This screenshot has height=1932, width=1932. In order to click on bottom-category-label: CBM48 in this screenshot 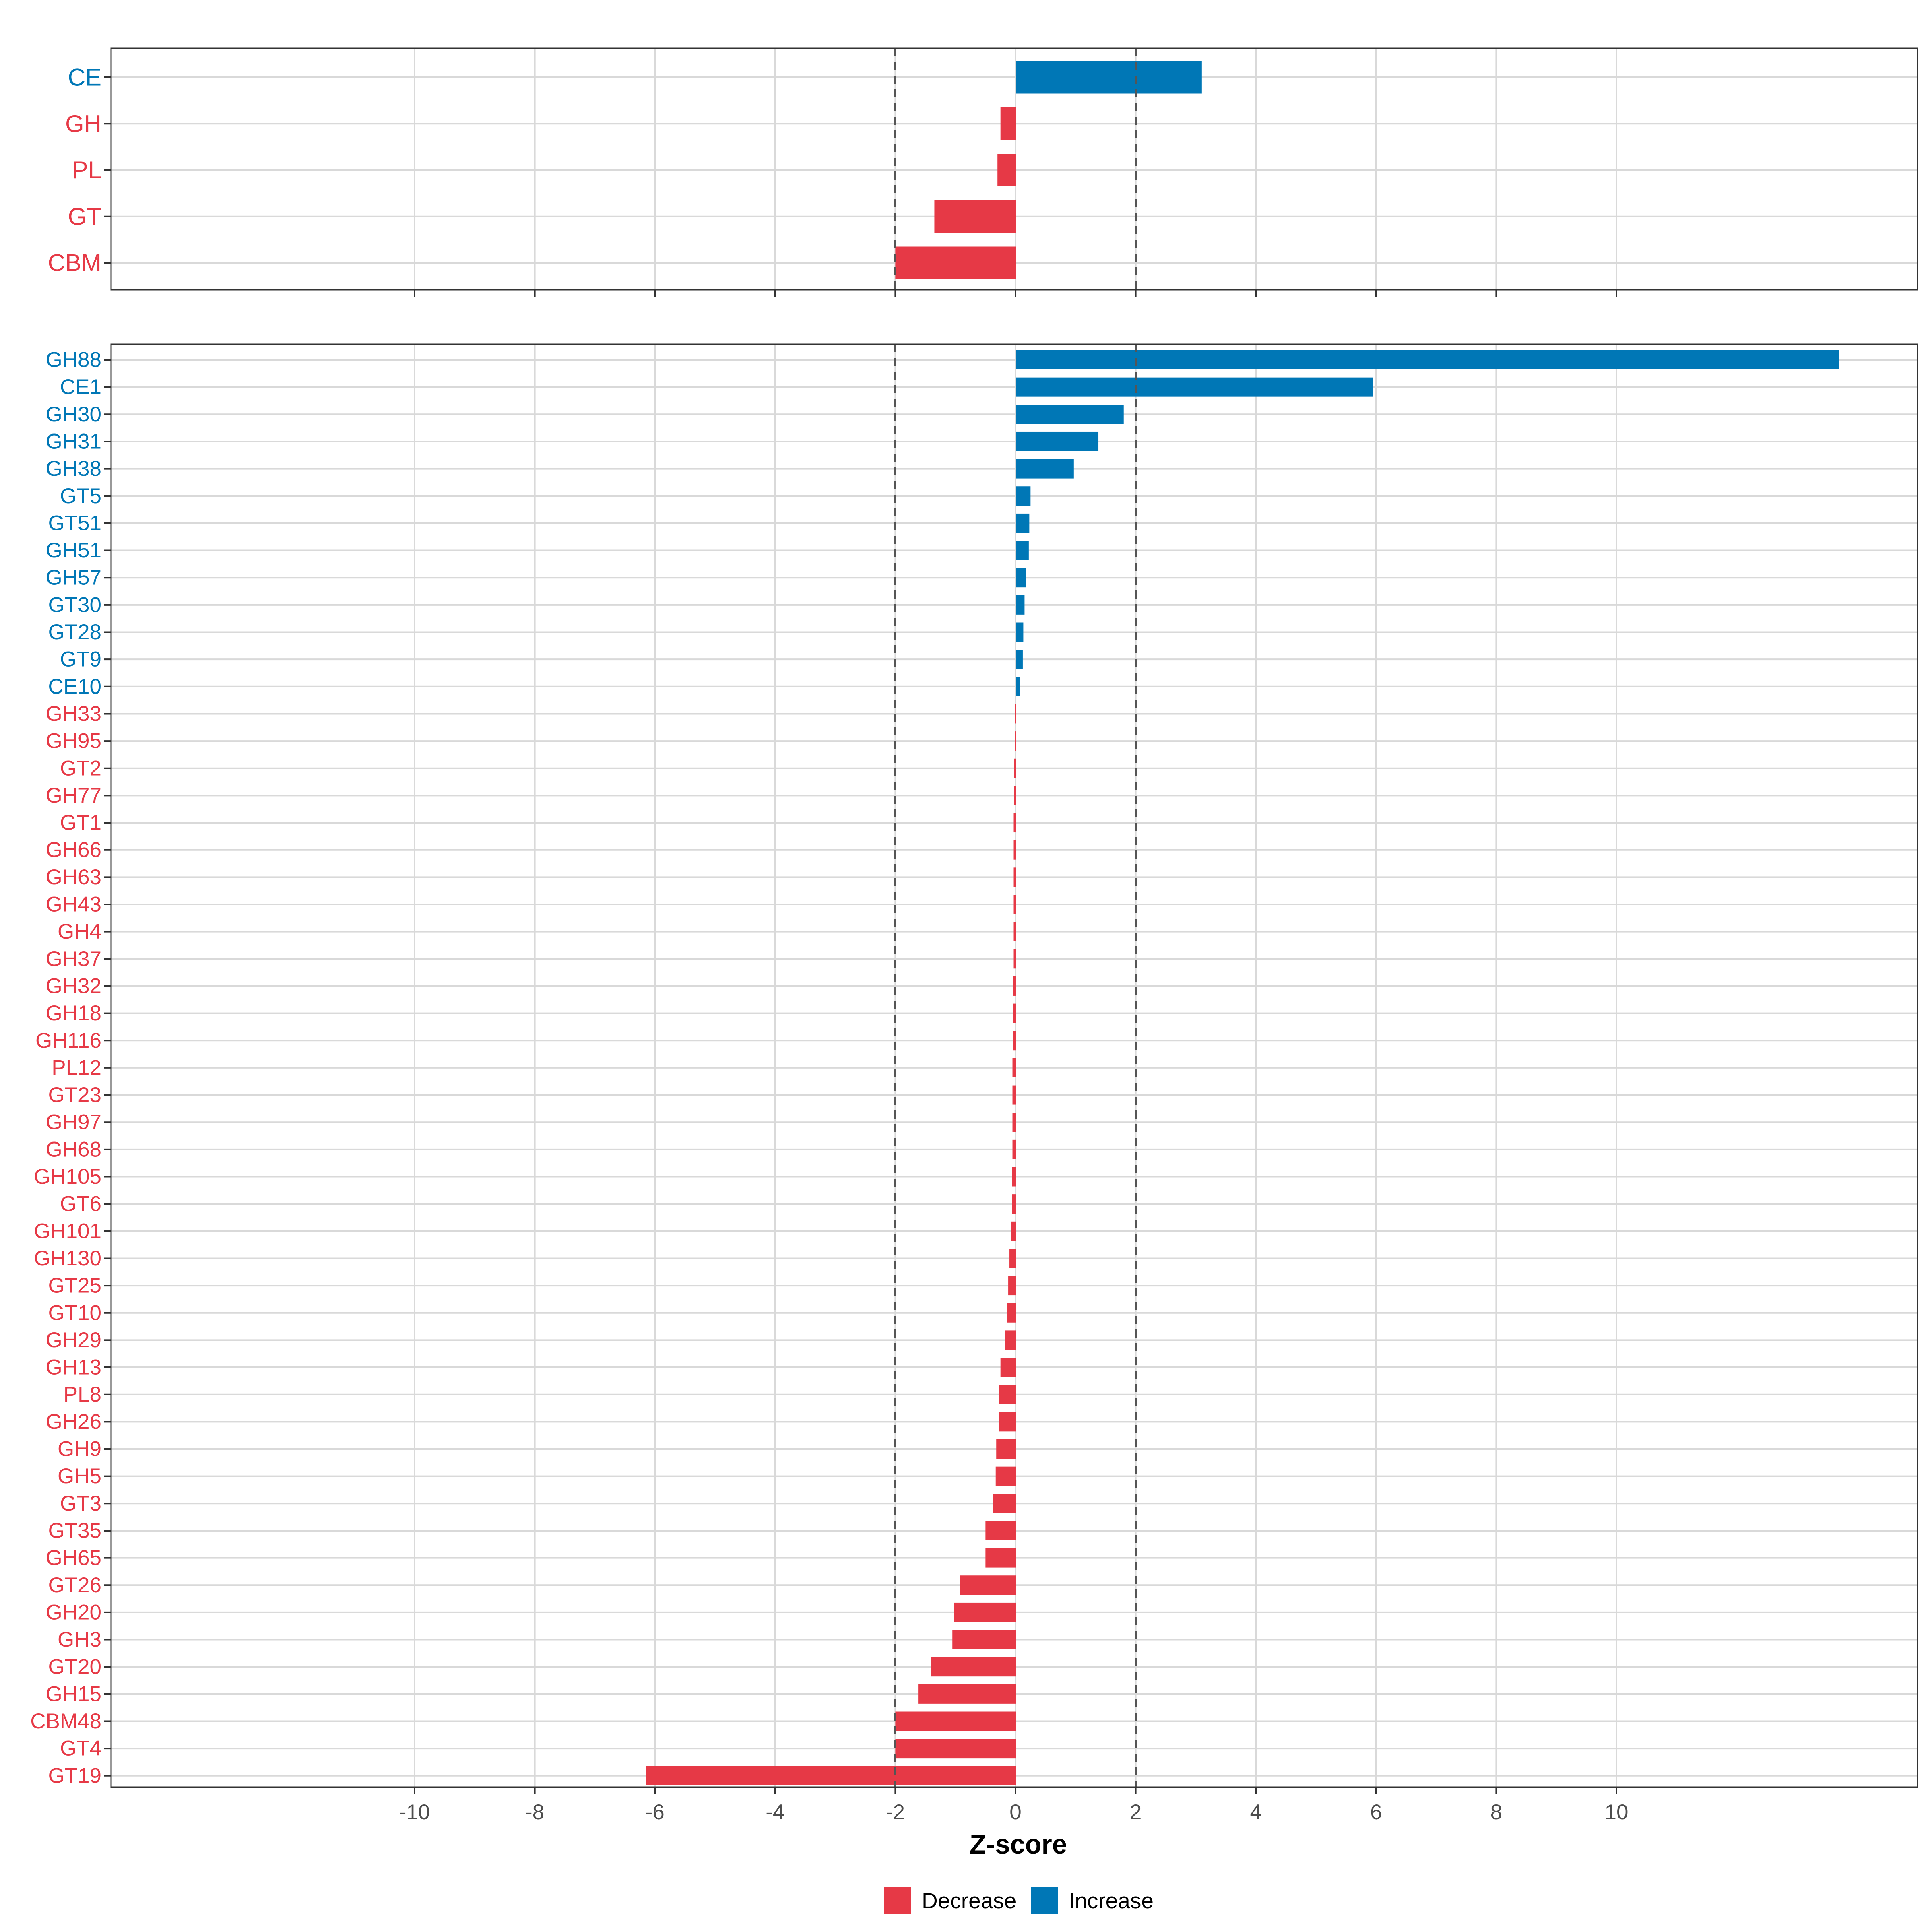, I will do `click(65, 1721)`.